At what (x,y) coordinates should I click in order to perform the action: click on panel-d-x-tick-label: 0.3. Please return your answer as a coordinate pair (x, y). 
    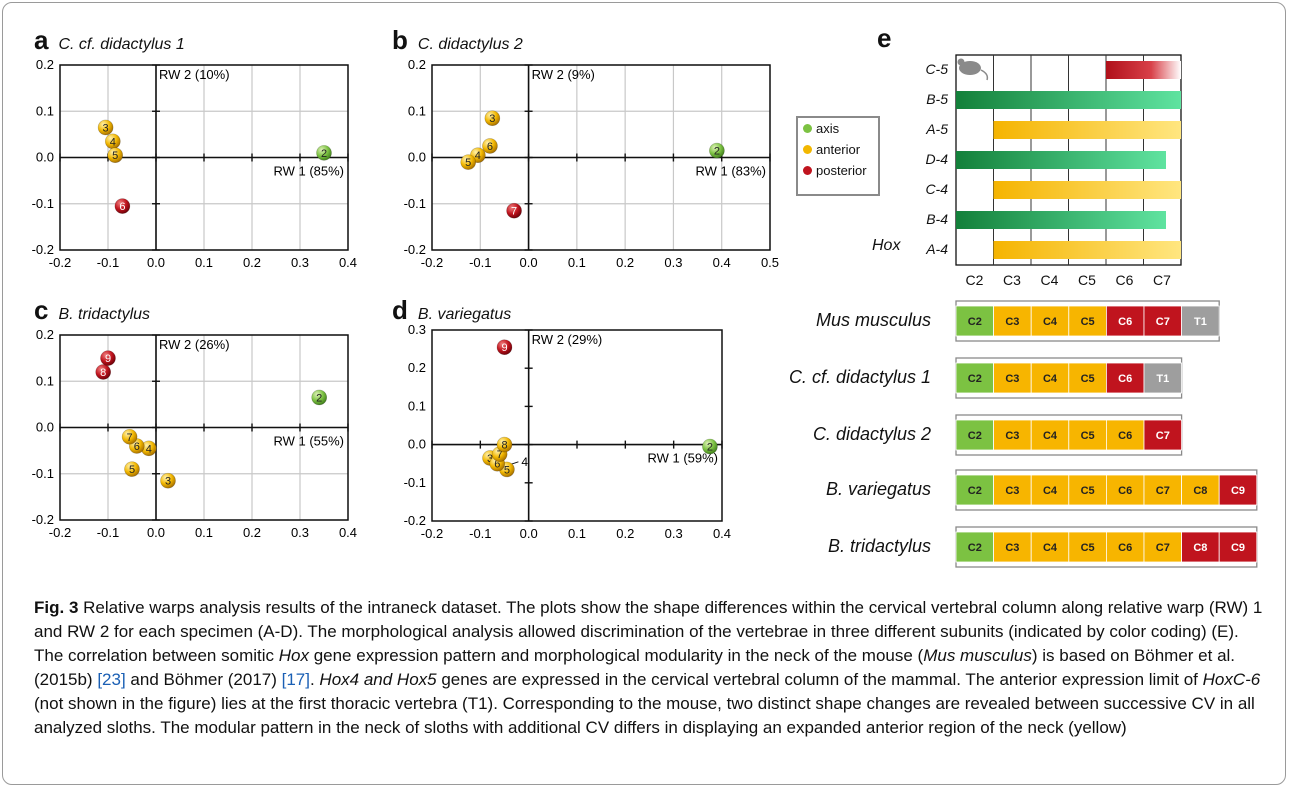
    Looking at the image, I should click on (674, 533).